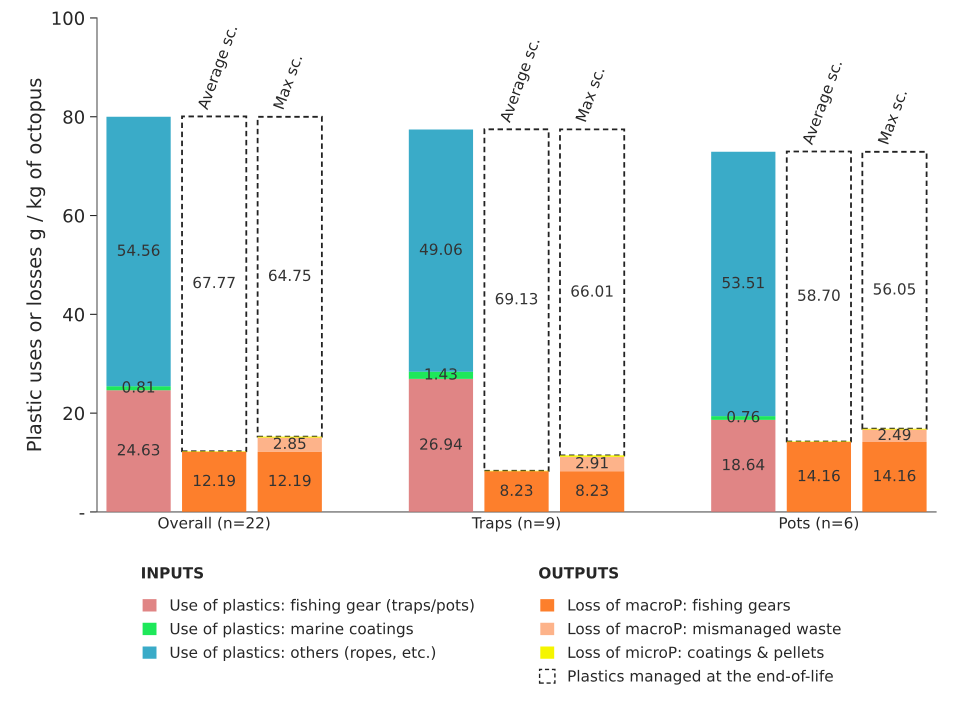 This screenshot has height=718, width=970. I want to click on data-label: 67.77, so click(214, 282).